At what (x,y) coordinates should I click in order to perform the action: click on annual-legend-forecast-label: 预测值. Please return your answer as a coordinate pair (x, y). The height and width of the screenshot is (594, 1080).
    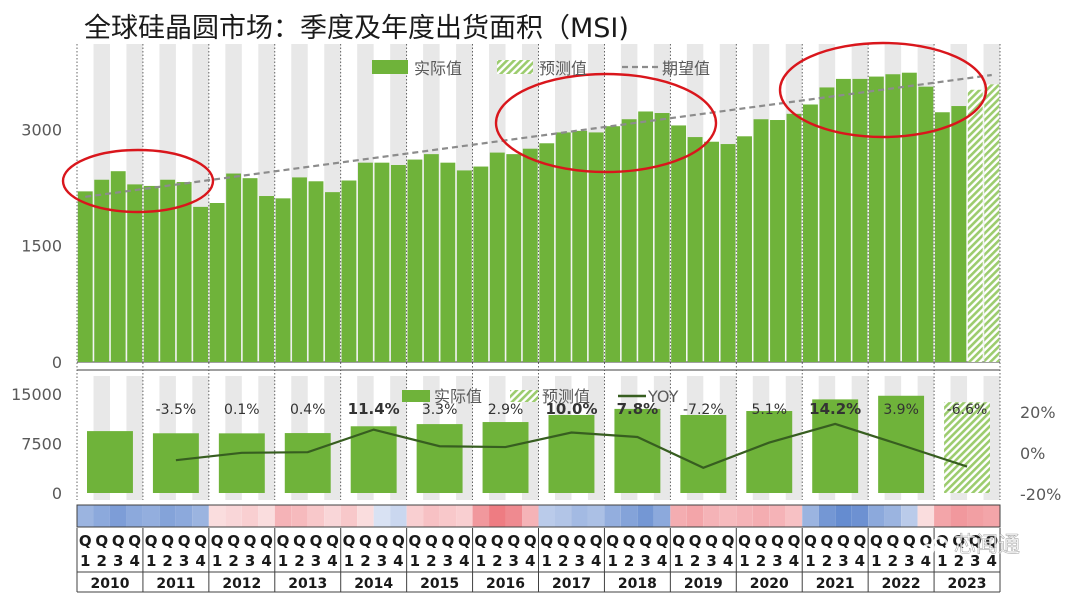
    Looking at the image, I should click on (566, 396).